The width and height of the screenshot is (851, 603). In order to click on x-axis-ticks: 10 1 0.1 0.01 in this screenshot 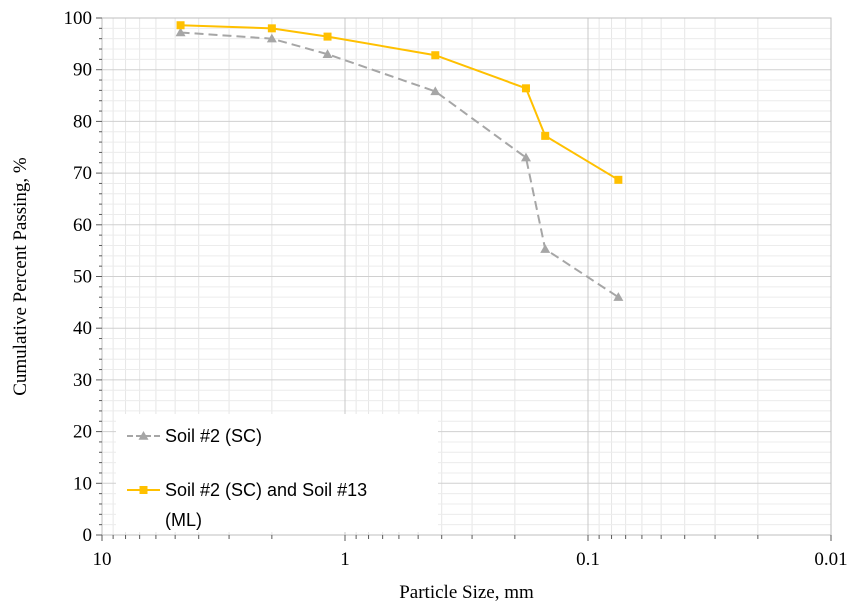, I will do `click(470, 552)`.